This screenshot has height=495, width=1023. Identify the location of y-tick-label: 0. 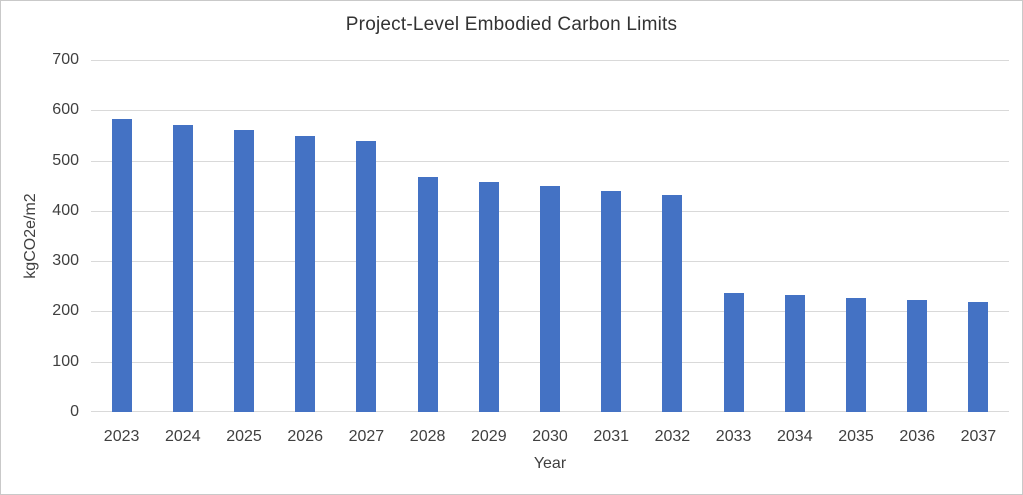
(74, 411).